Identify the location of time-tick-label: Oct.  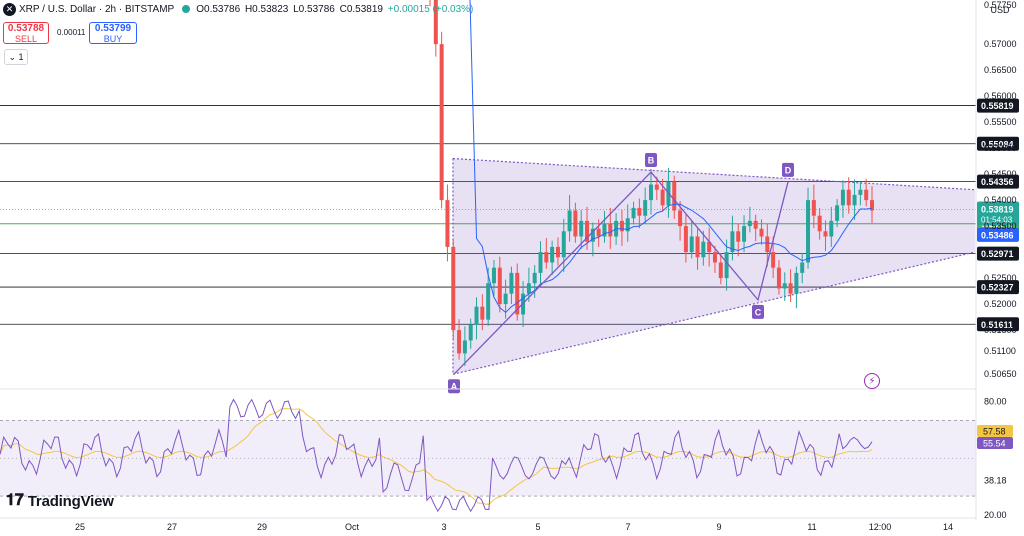
(352, 527).